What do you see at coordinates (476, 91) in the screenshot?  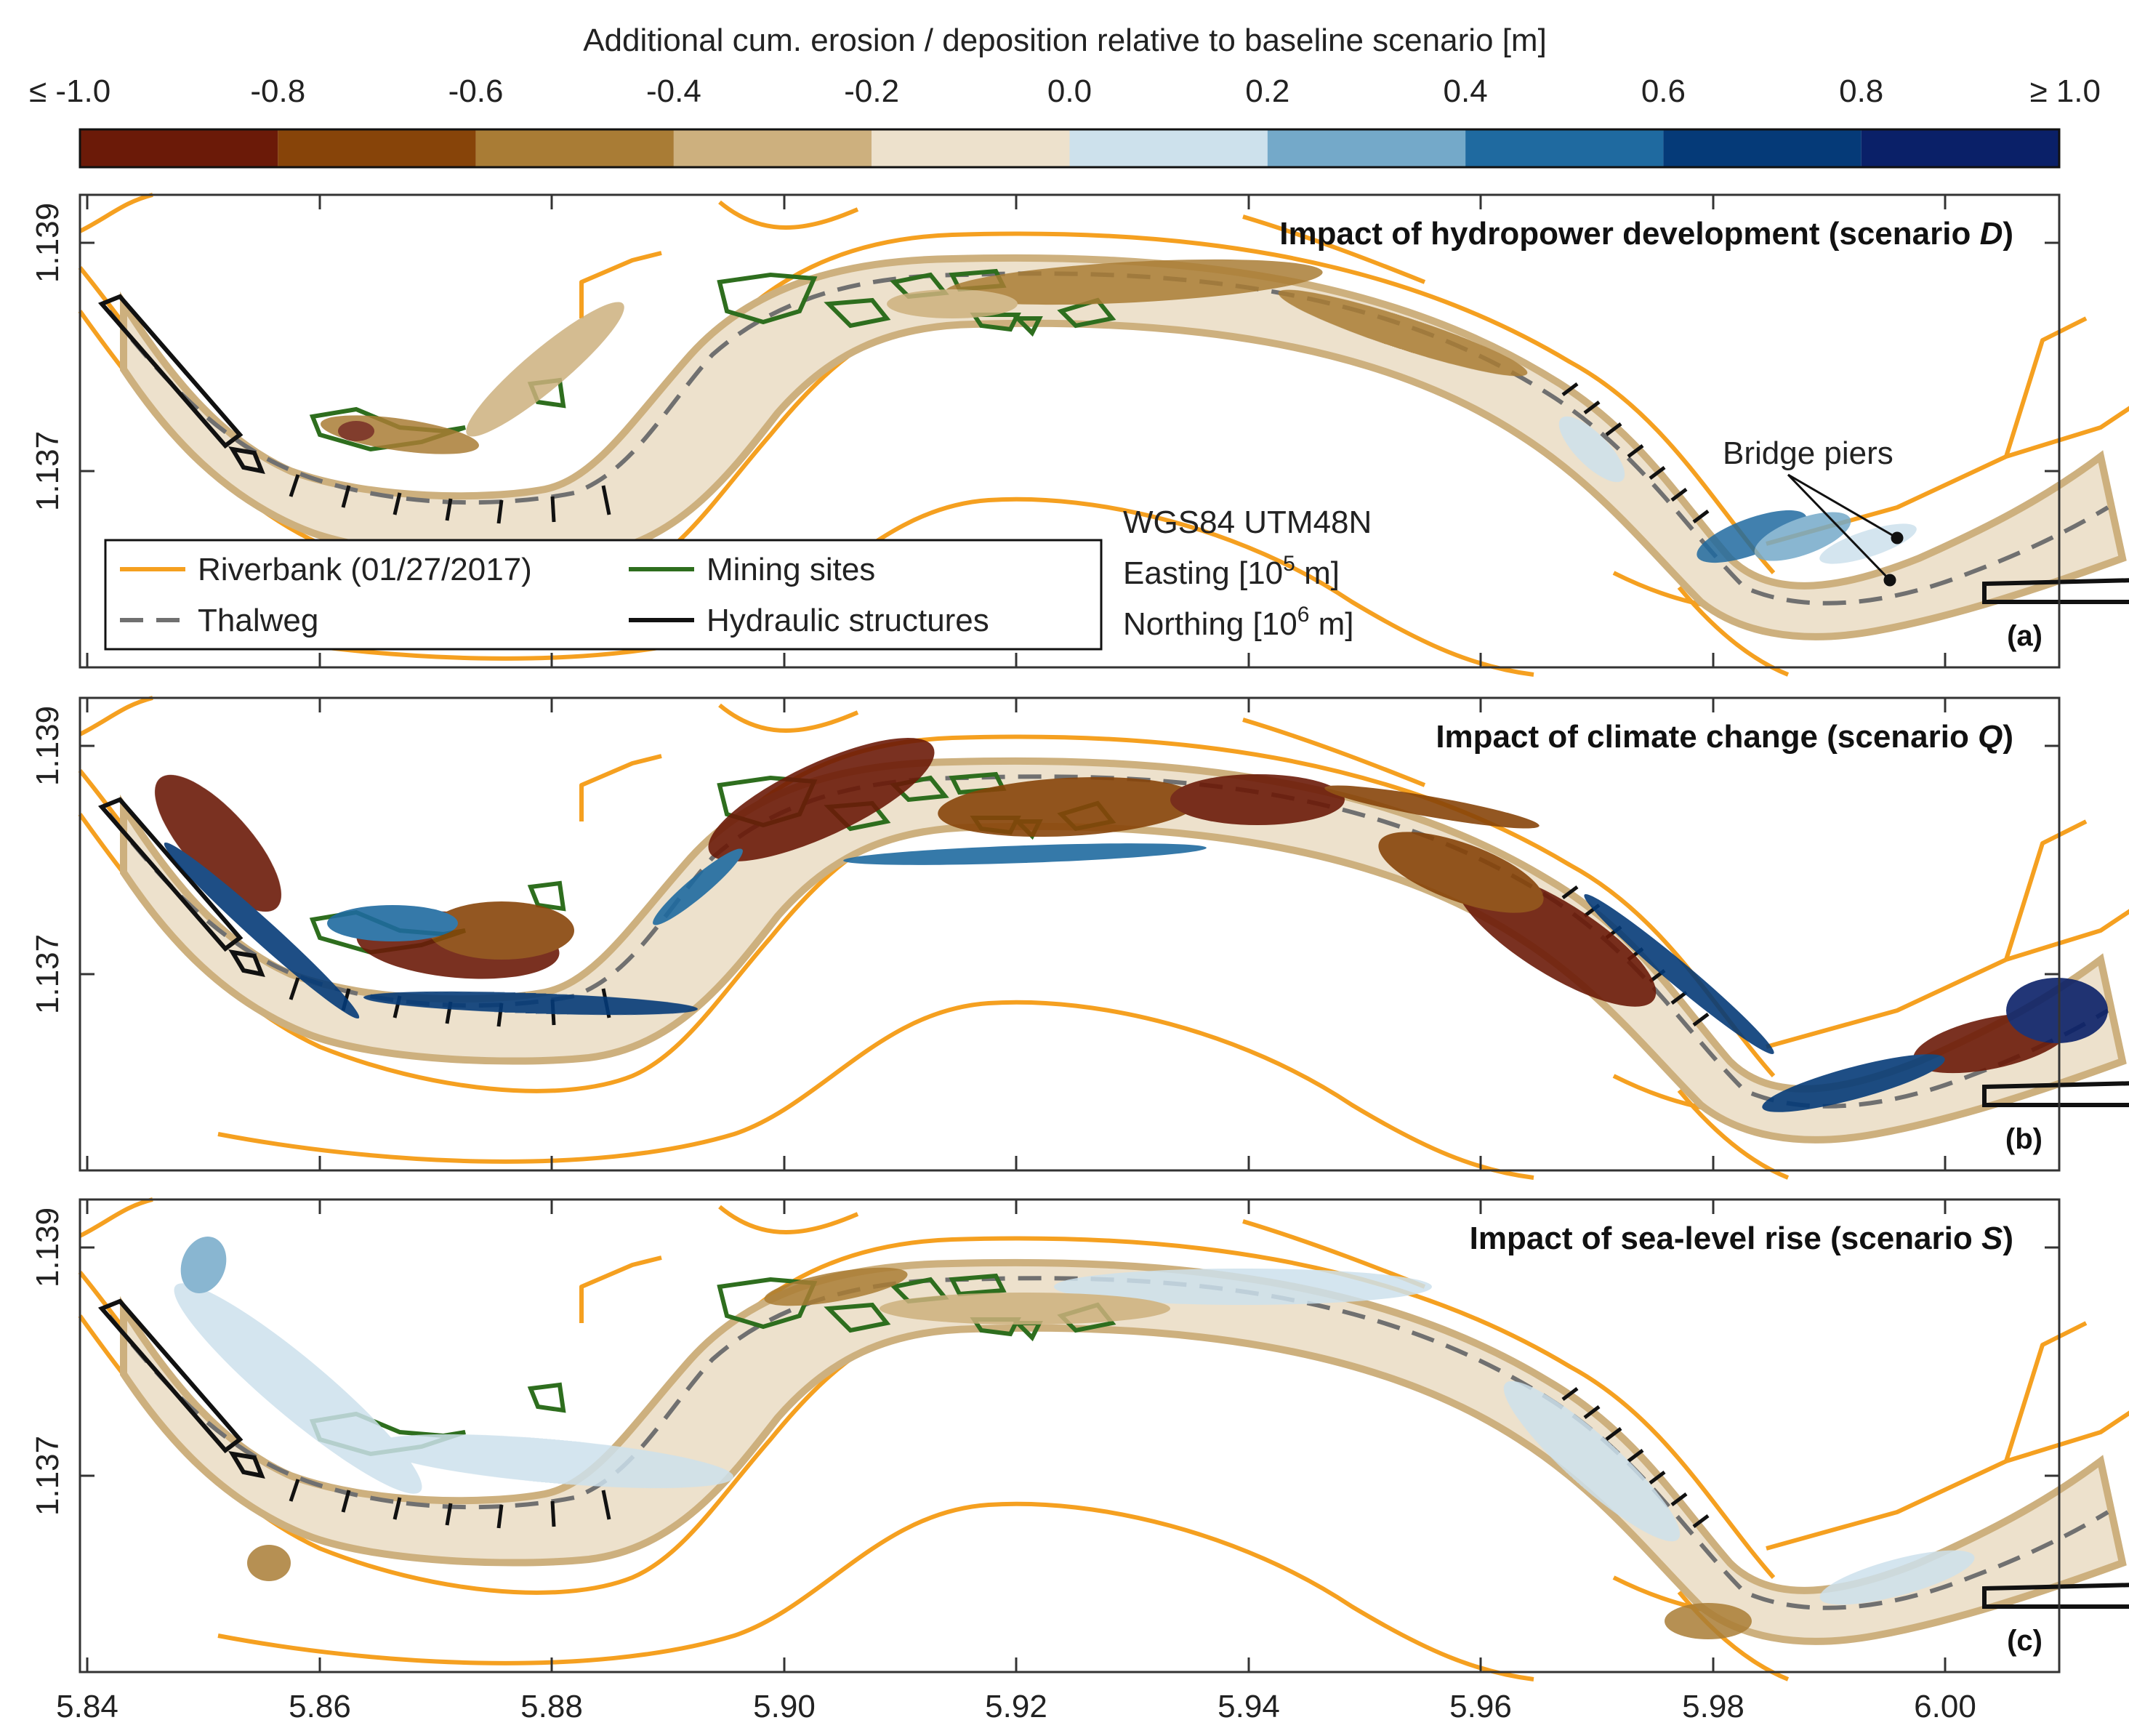 I see `colorbar-tick-label: -0.6` at bounding box center [476, 91].